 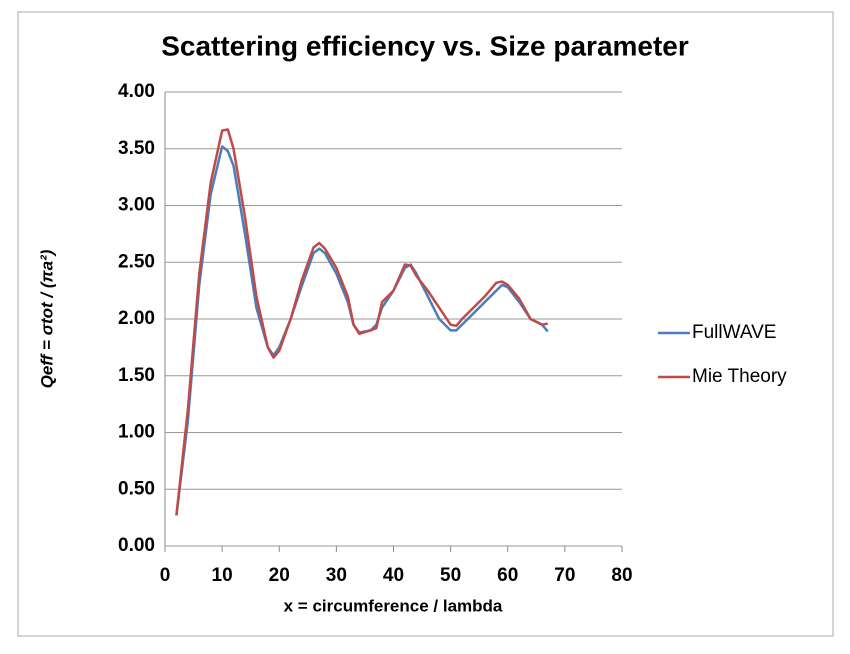 What do you see at coordinates (222, 575) in the screenshot?
I see `x-tick-label: 10` at bounding box center [222, 575].